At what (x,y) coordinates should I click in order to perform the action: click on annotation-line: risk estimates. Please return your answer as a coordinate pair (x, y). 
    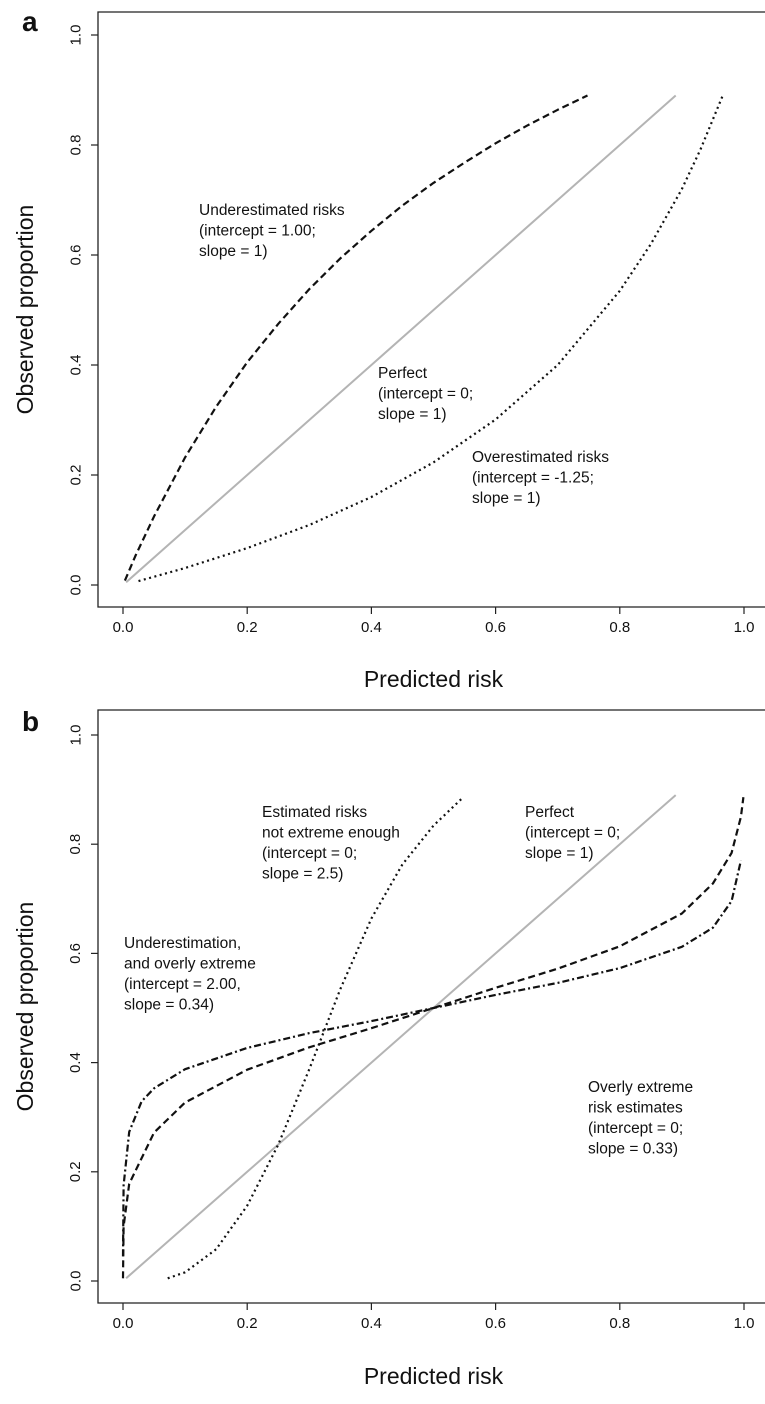
    Looking at the image, I should click on (635, 1108).